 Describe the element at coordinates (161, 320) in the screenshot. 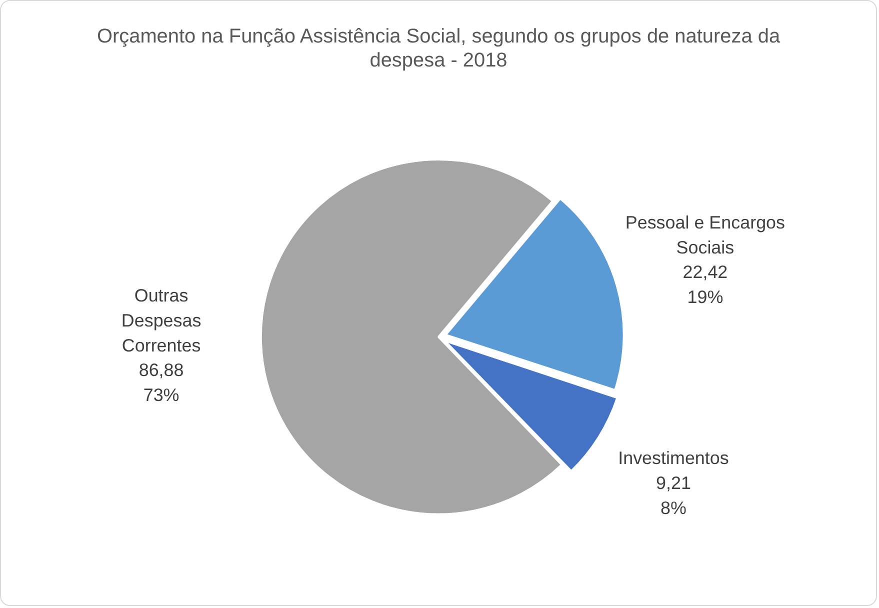

I see `slice-label: Outras Despesas Correntes` at that location.